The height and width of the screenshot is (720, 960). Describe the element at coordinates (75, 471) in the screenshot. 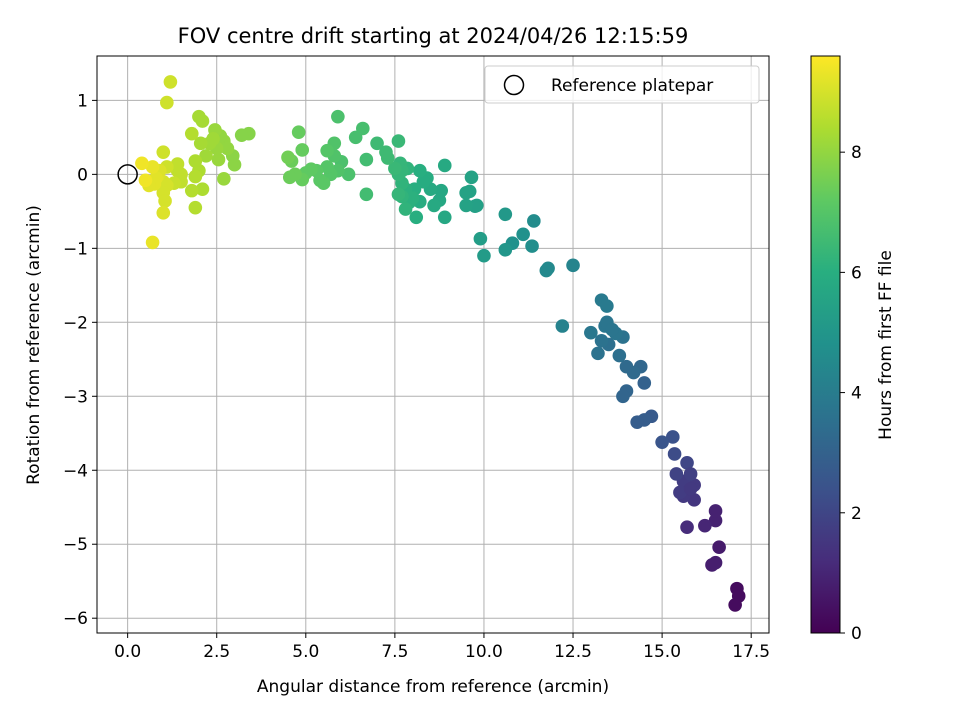

I see `y-tick-label: −4` at that location.